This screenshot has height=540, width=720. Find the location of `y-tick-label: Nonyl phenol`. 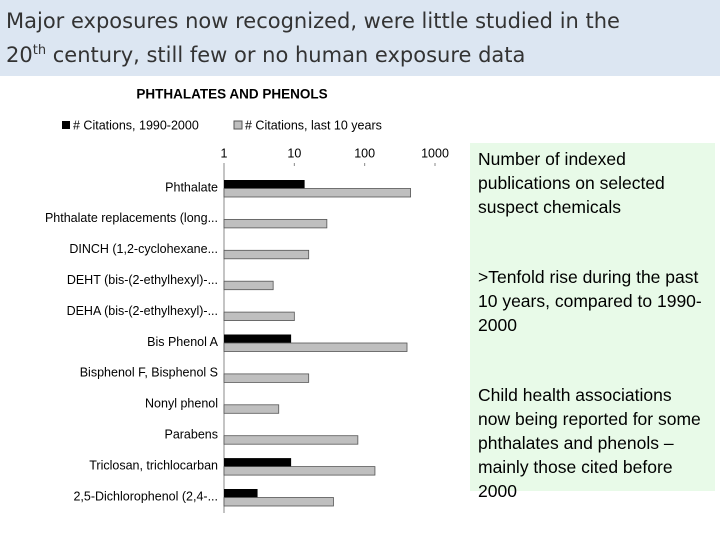

y-tick-label: Nonyl phenol is located at coordinates (181, 404).